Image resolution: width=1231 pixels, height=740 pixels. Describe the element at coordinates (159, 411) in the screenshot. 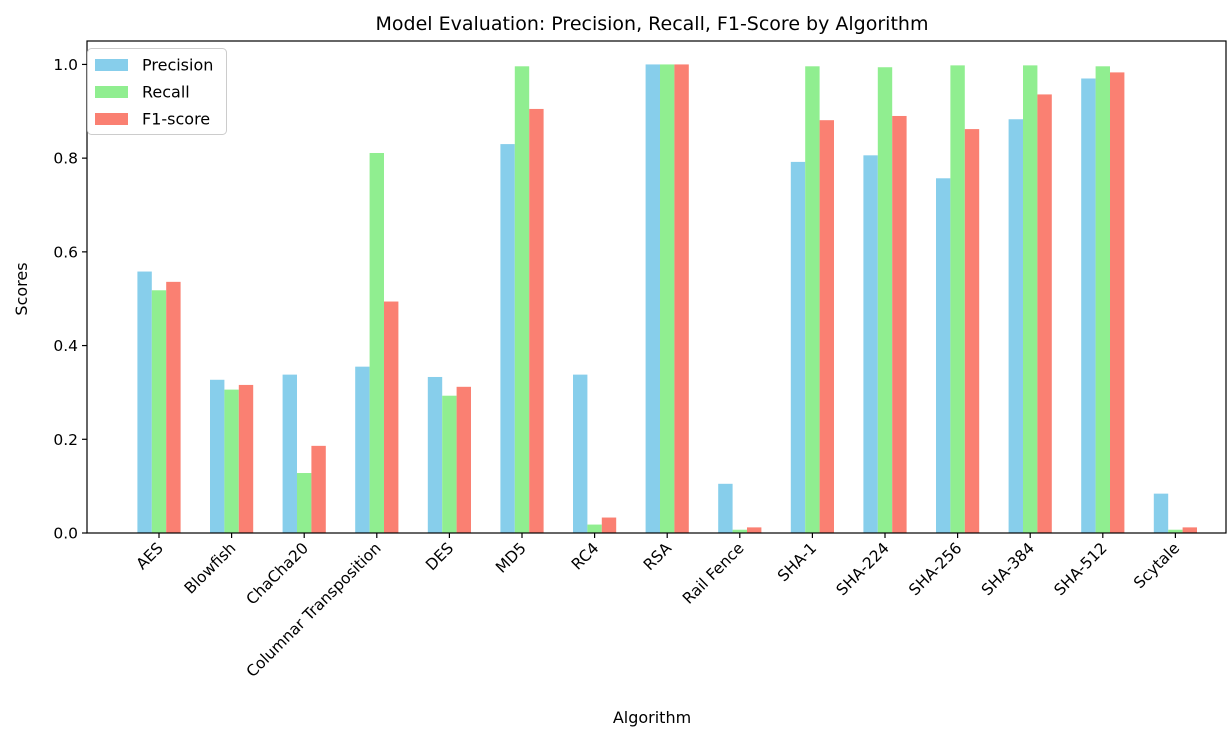

I see `bar-recall-aes` at that location.